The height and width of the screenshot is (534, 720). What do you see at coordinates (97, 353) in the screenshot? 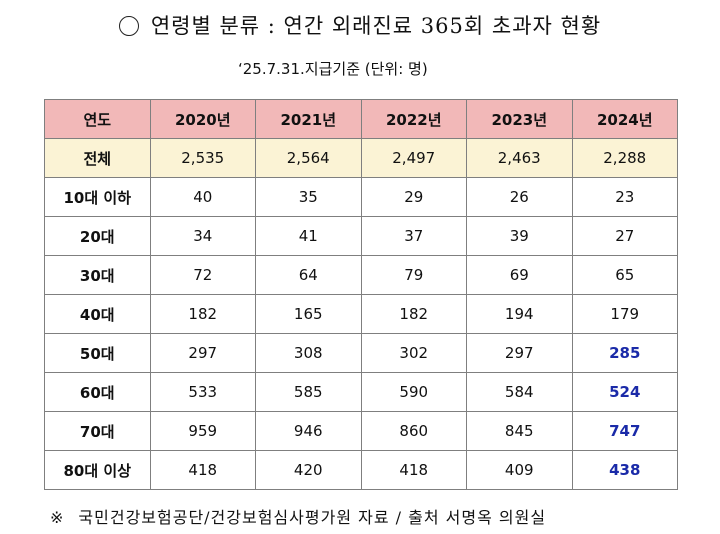
I see `row-label: 50대` at bounding box center [97, 353].